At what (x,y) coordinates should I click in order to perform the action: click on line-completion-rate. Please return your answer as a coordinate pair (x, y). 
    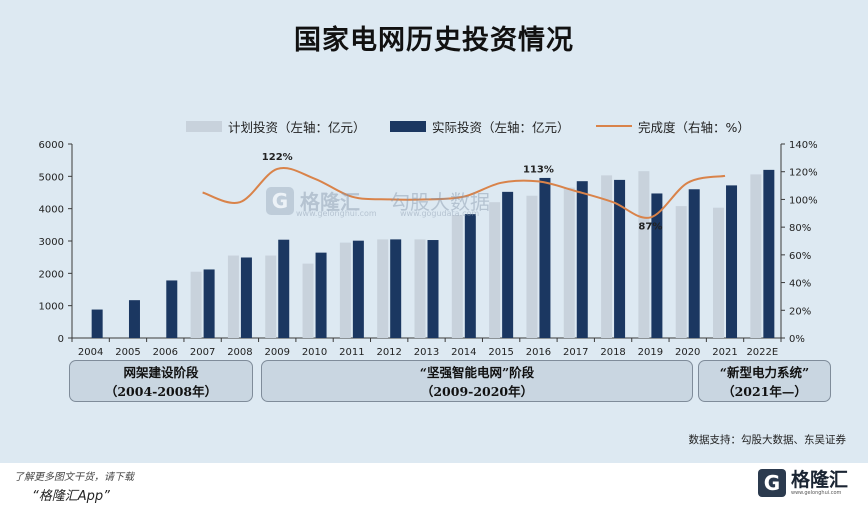
    Looking at the image, I should click on (464, 193).